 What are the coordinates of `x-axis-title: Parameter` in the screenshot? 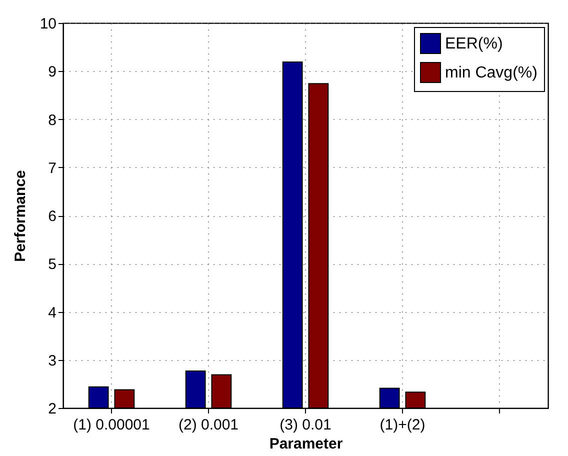 It's located at (306, 444).